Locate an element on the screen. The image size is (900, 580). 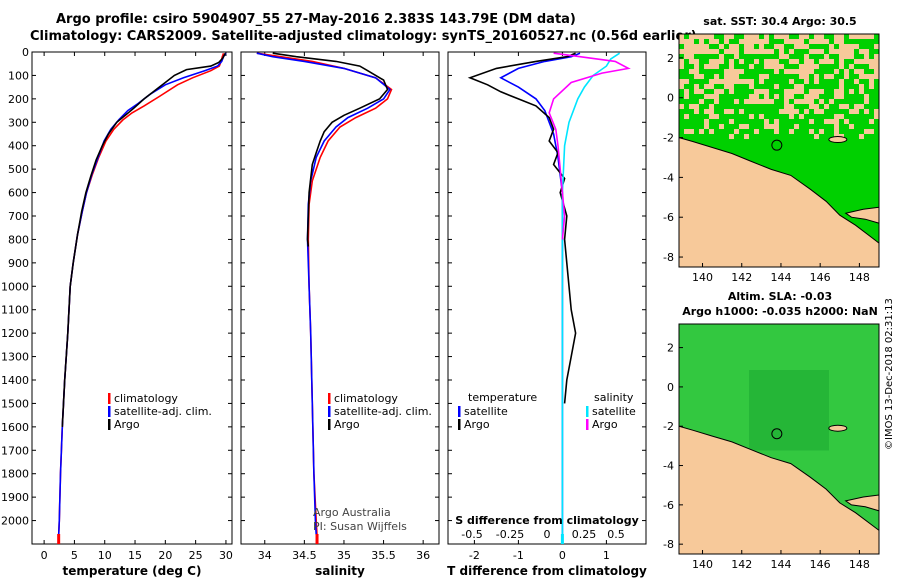
x-tick-label: 0 is located at coordinates (562, 555).